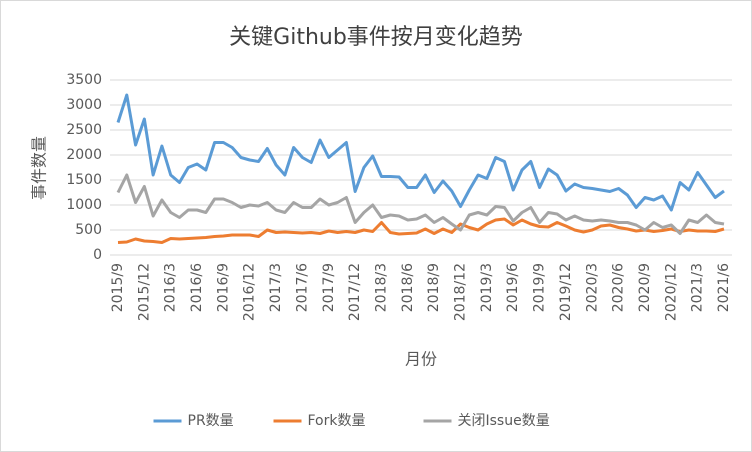  What do you see at coordinates (84, 105) in the screenshot?
I see `y-tick-label: 3000` at bounding box center [84, 105].